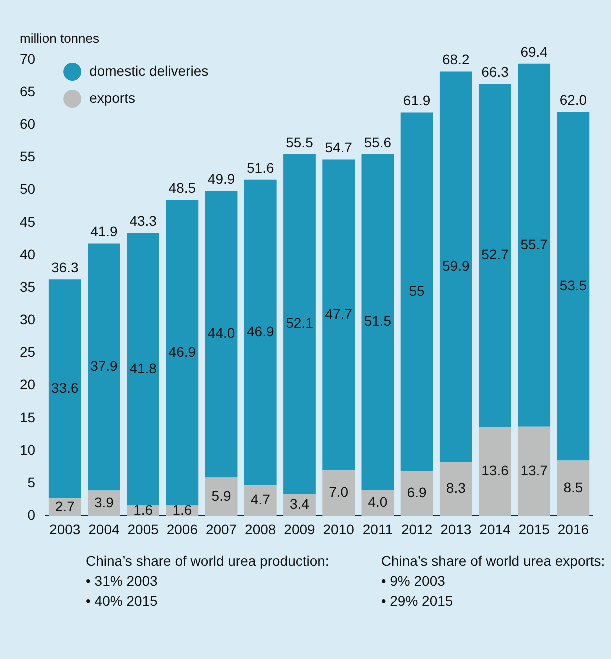 The height and width of the screenshot is (659, 611). I want to click on data-label: 53.5, so click(574, 285).